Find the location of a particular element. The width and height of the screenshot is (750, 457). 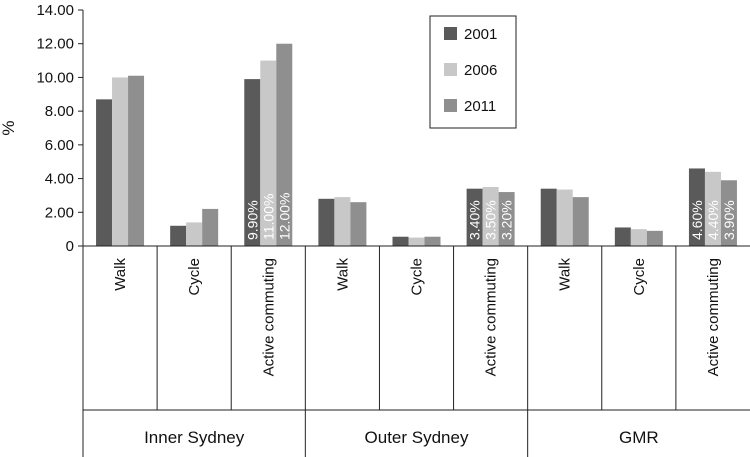

legend: 2001 2006 2011 is located at coordinates (473, 72).